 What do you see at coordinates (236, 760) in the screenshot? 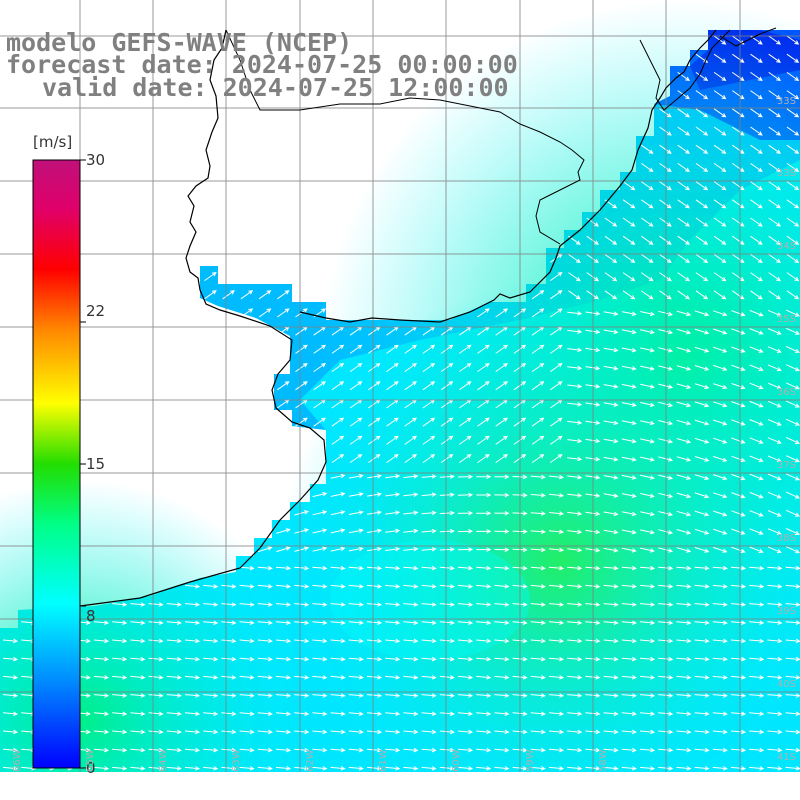
I see `lon-label: 63W` at bounding box center [236, 760].